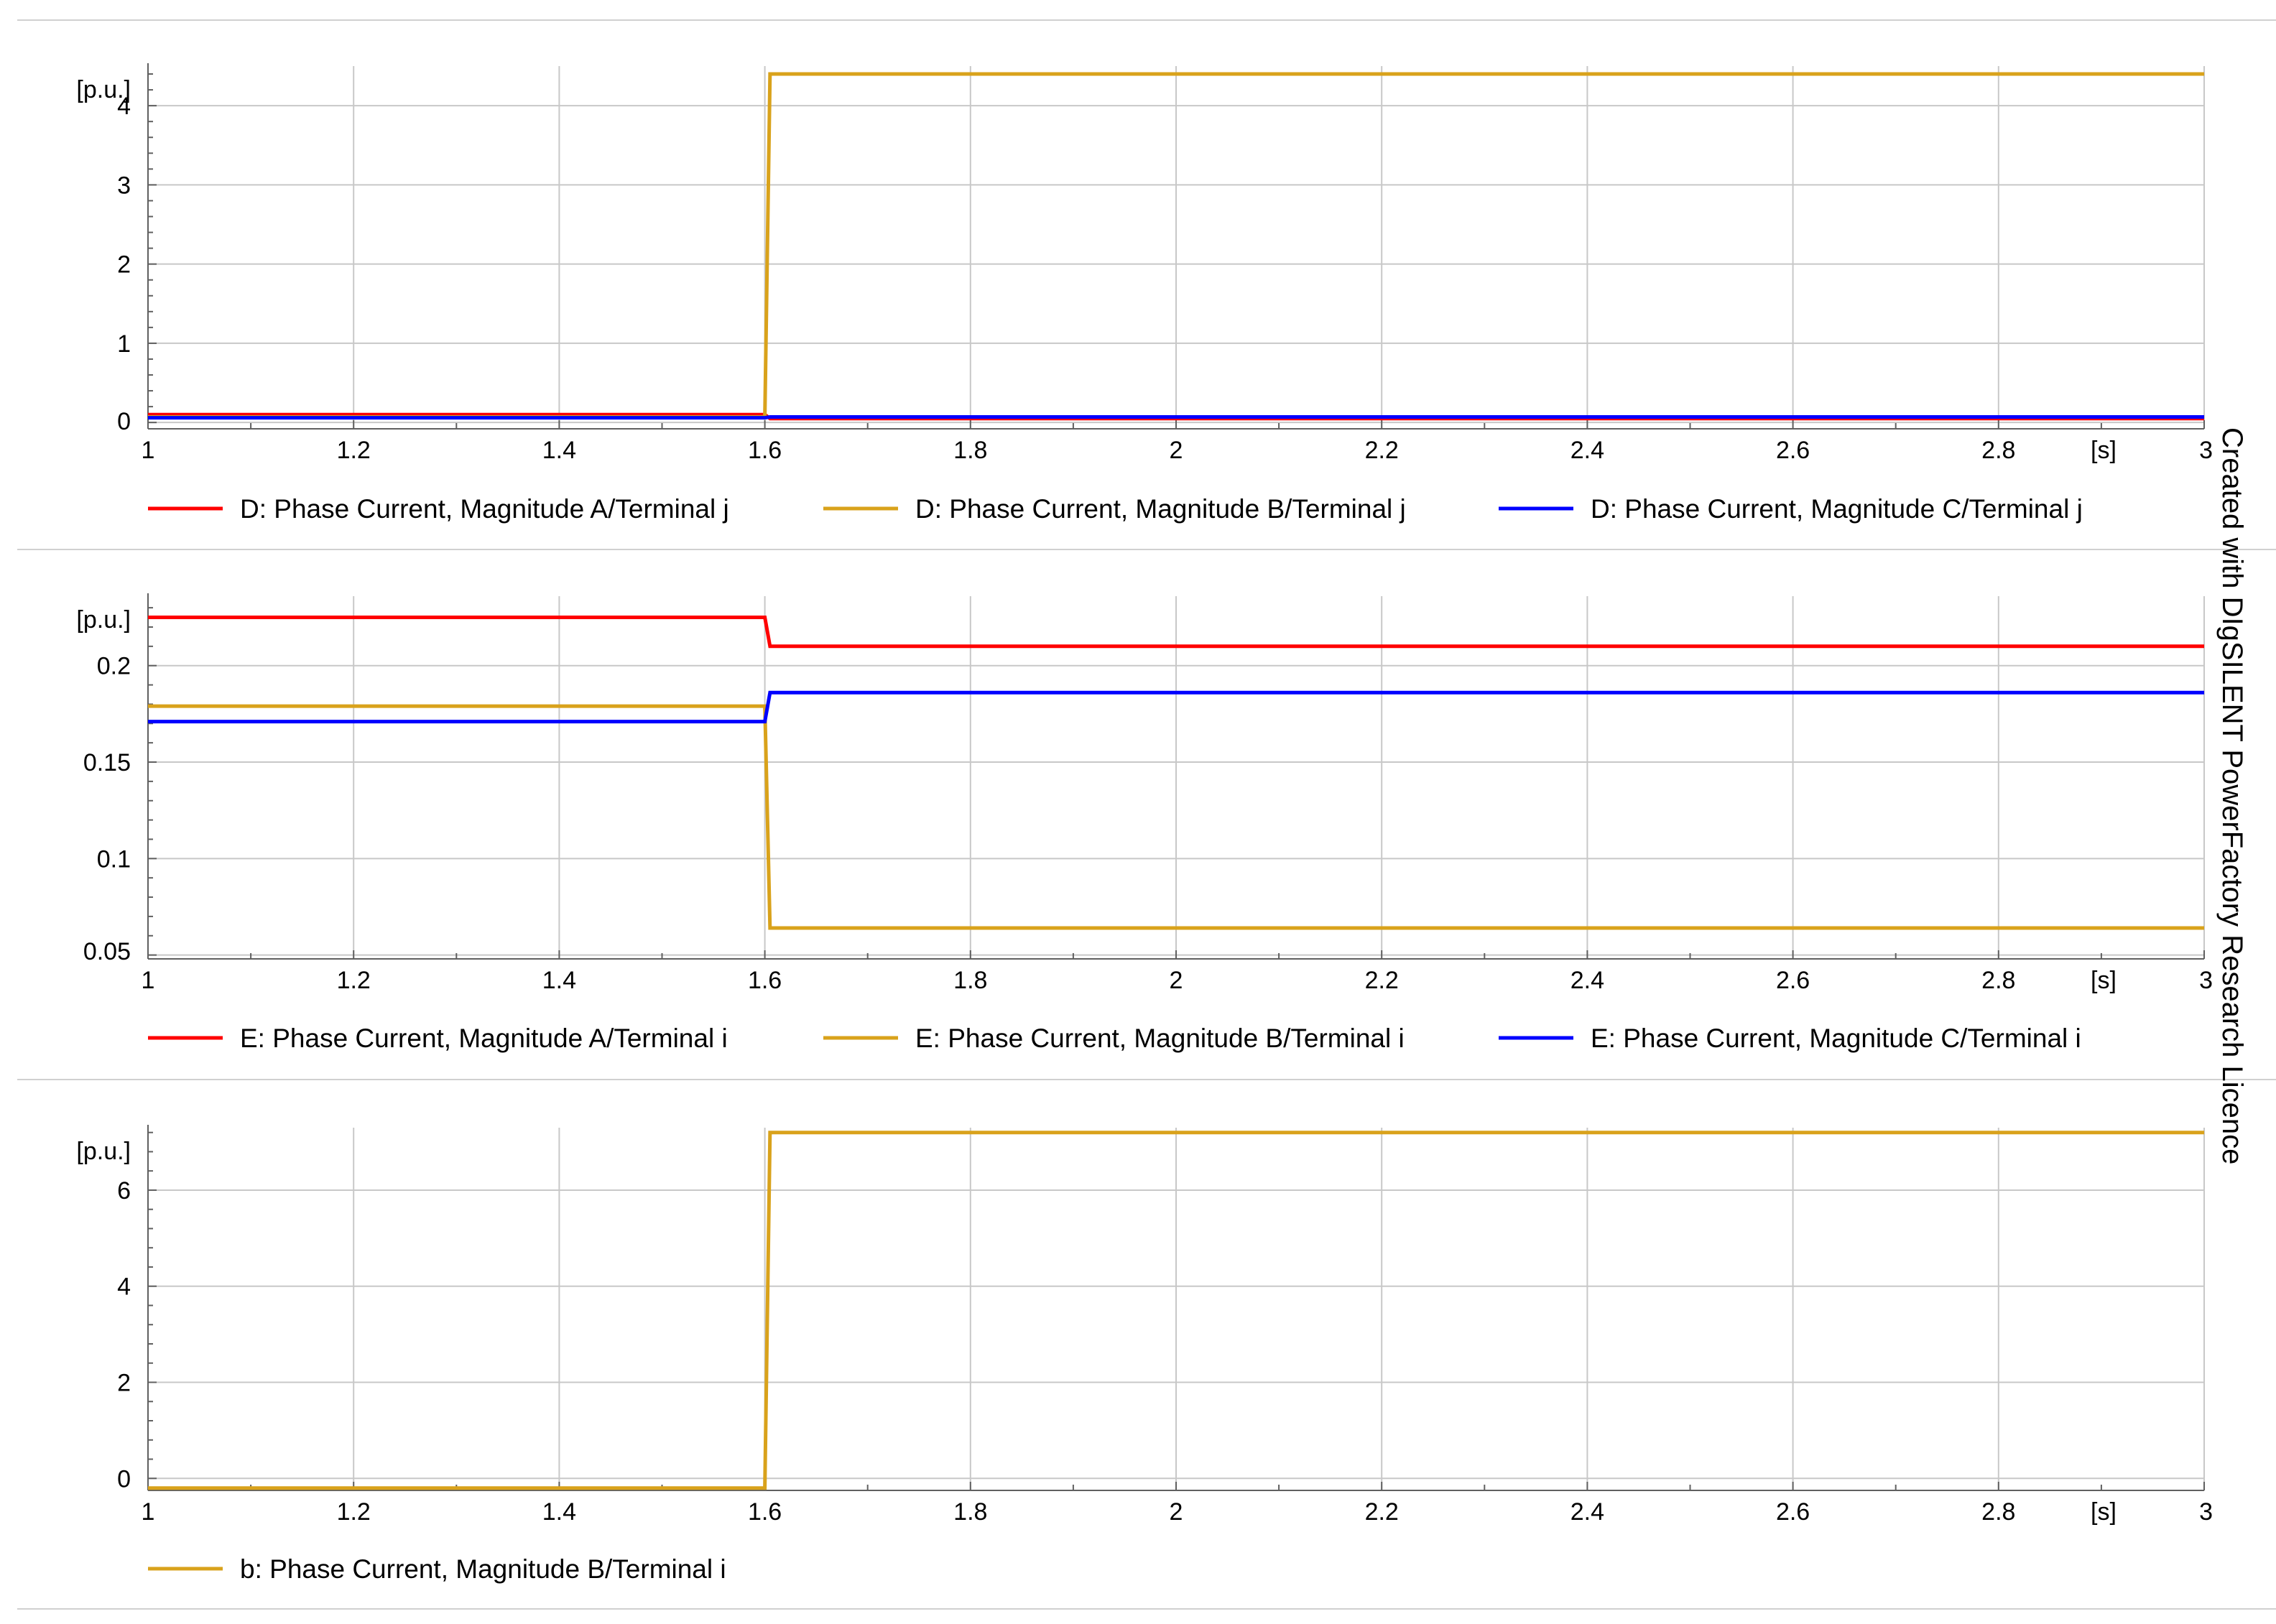 The width and height of the screenshot is (2276, 1624). I want to click on legend-label-1: D: Phase Current, Magnitude A/Terminal j, so click(484, 509).